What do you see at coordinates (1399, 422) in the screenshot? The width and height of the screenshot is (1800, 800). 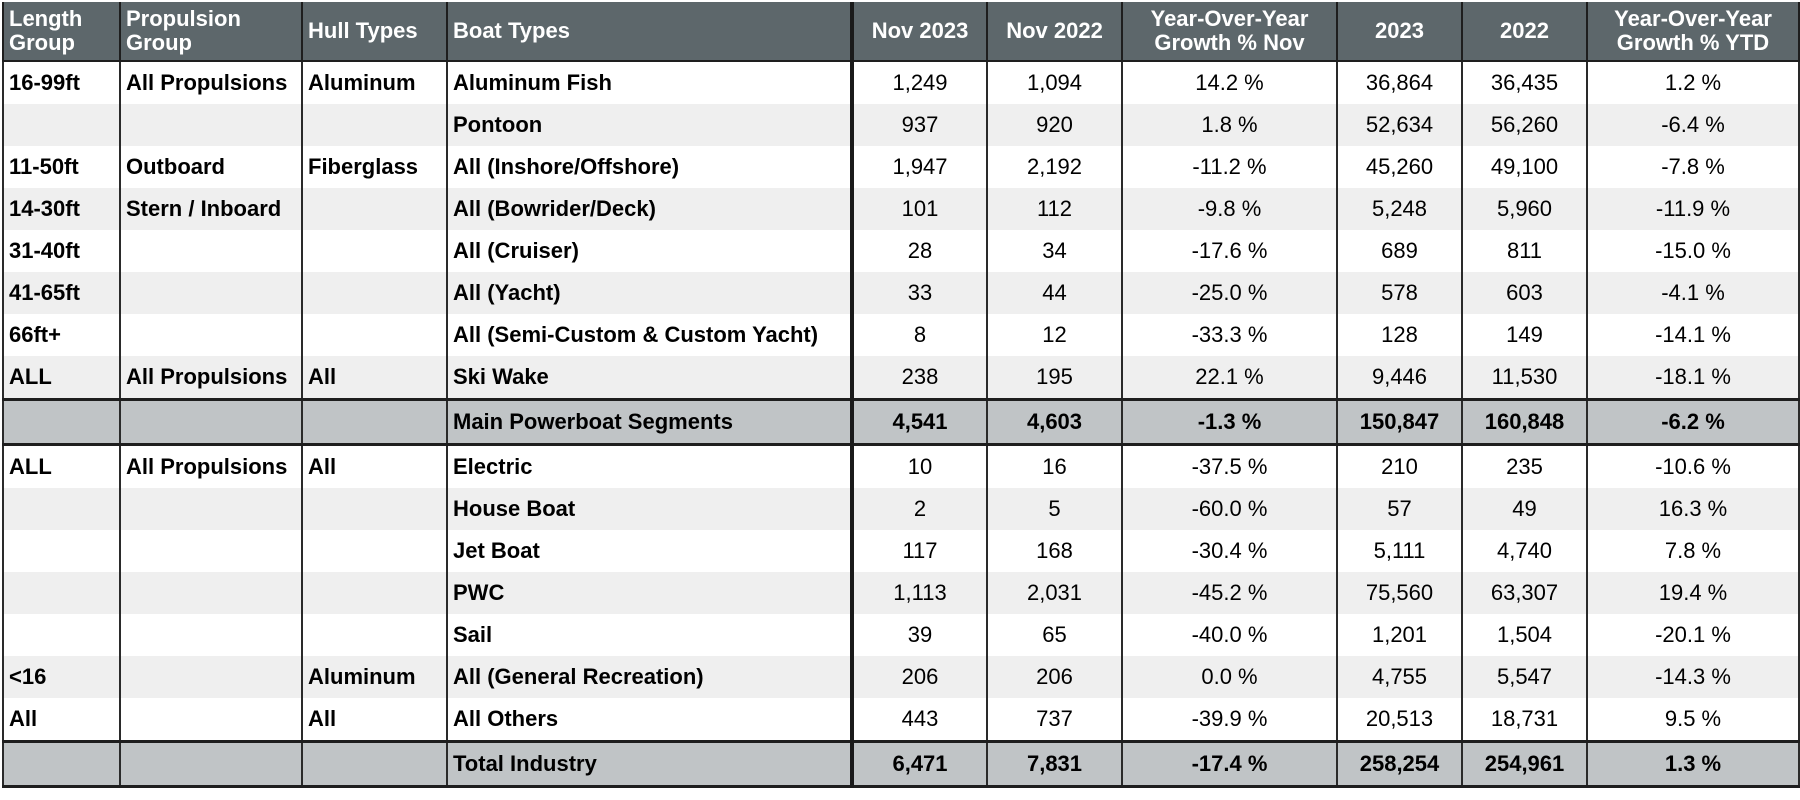 I see `cell-ytd-2023: 150,847` at bounding box center [1399, 422].